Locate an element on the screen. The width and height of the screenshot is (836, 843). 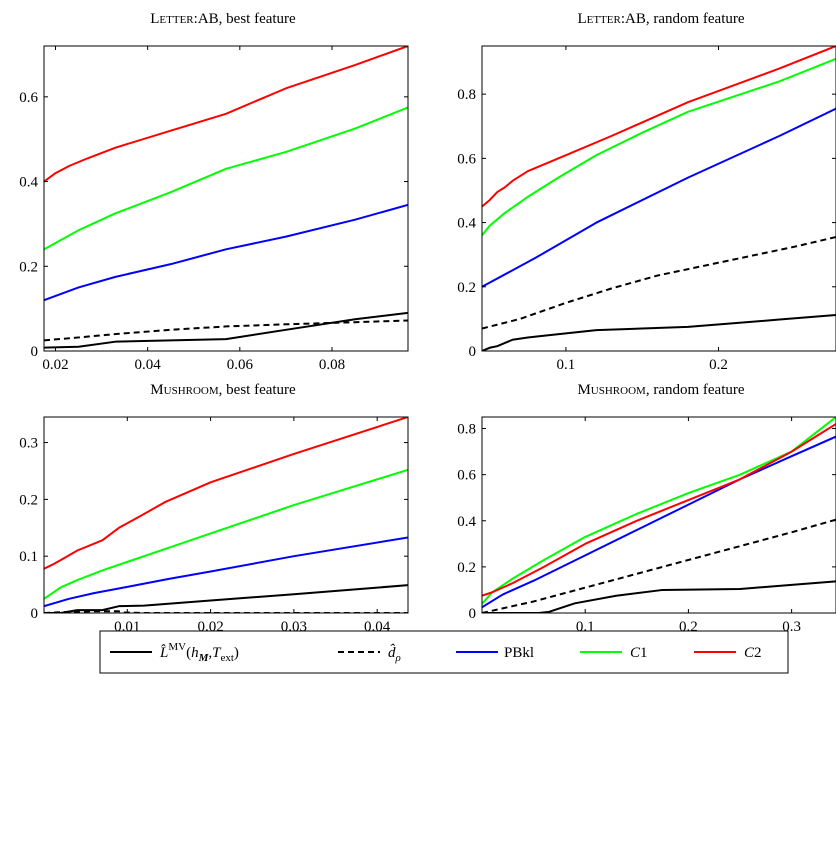
panel-title: Mushroom, random feature is located at coordinates (660, 390).